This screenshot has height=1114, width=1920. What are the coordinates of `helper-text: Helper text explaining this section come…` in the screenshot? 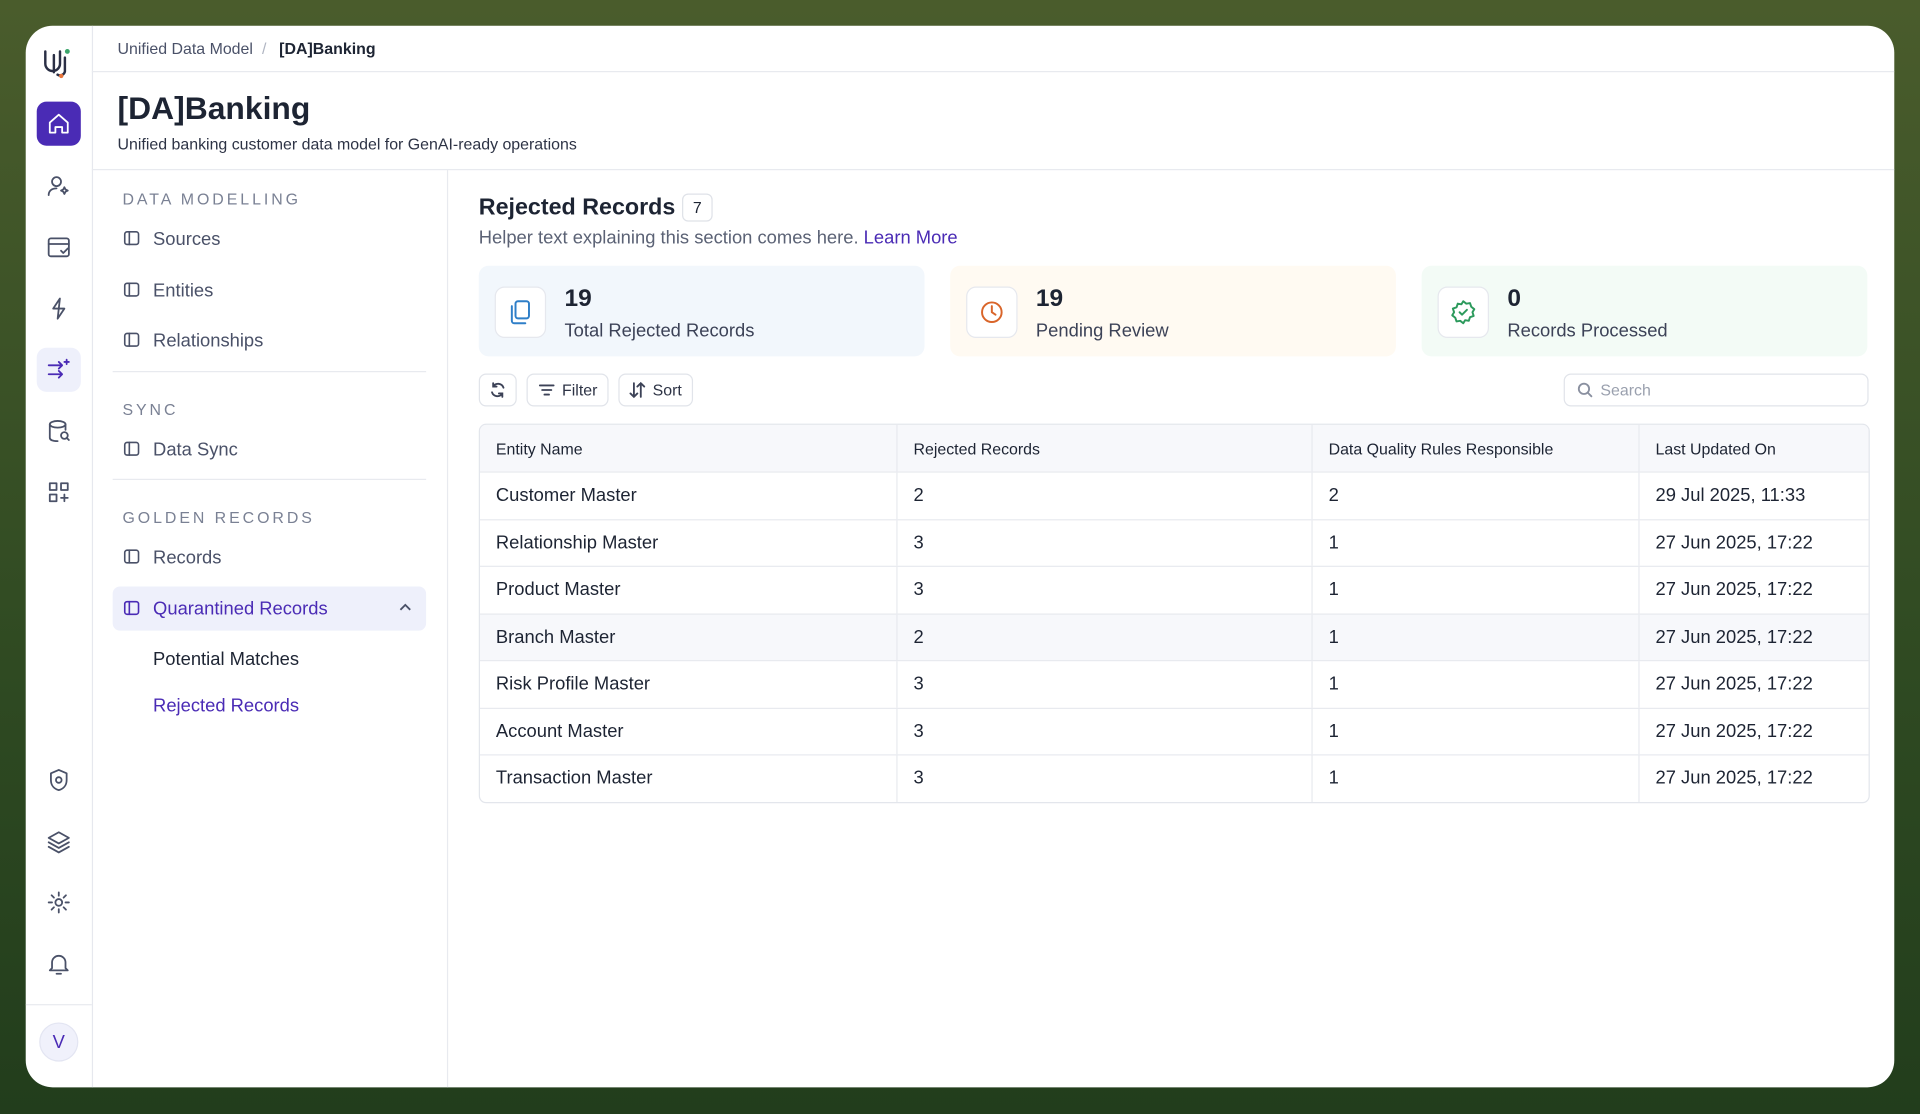 It's located at (718, 238).